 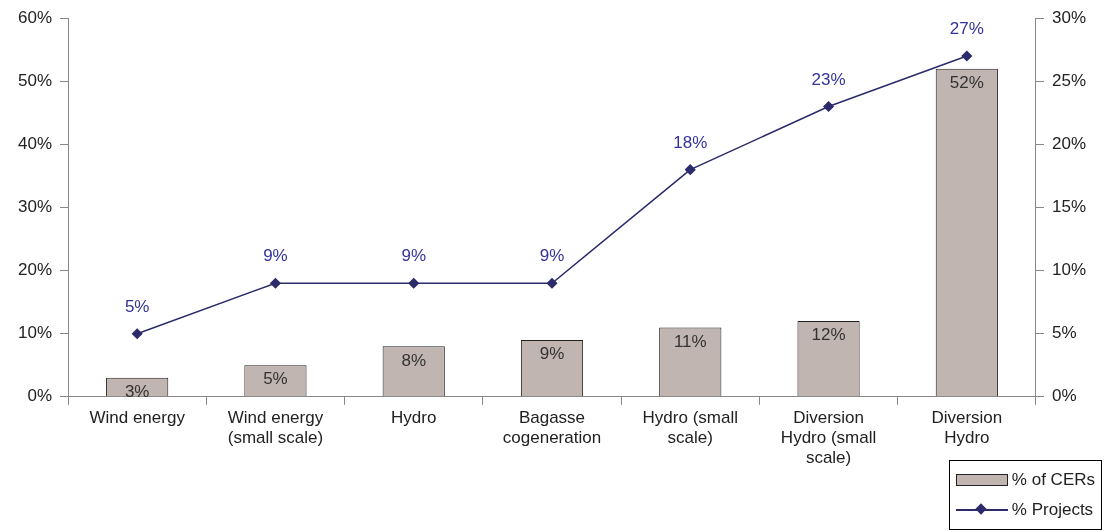 What do you see at coordinates (690, 341) in the screenshot?
I see `data-label: 11%` at bounding box center [690, 341].